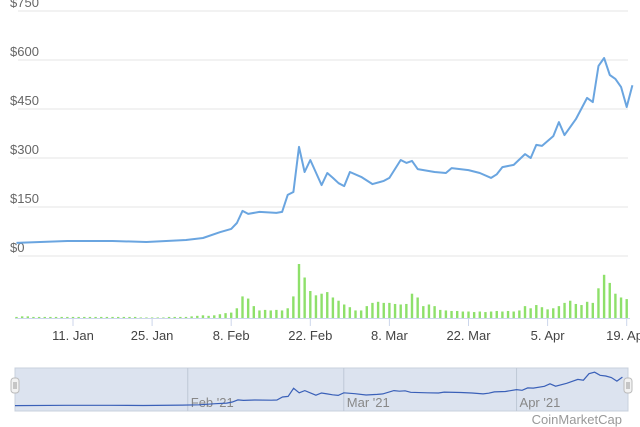 This screenshot has width=640, height=427. What do you see at coordinates (24, 198) in the screenshot?
I see `y-tick-label: $150` at bounding box center [24, 198].